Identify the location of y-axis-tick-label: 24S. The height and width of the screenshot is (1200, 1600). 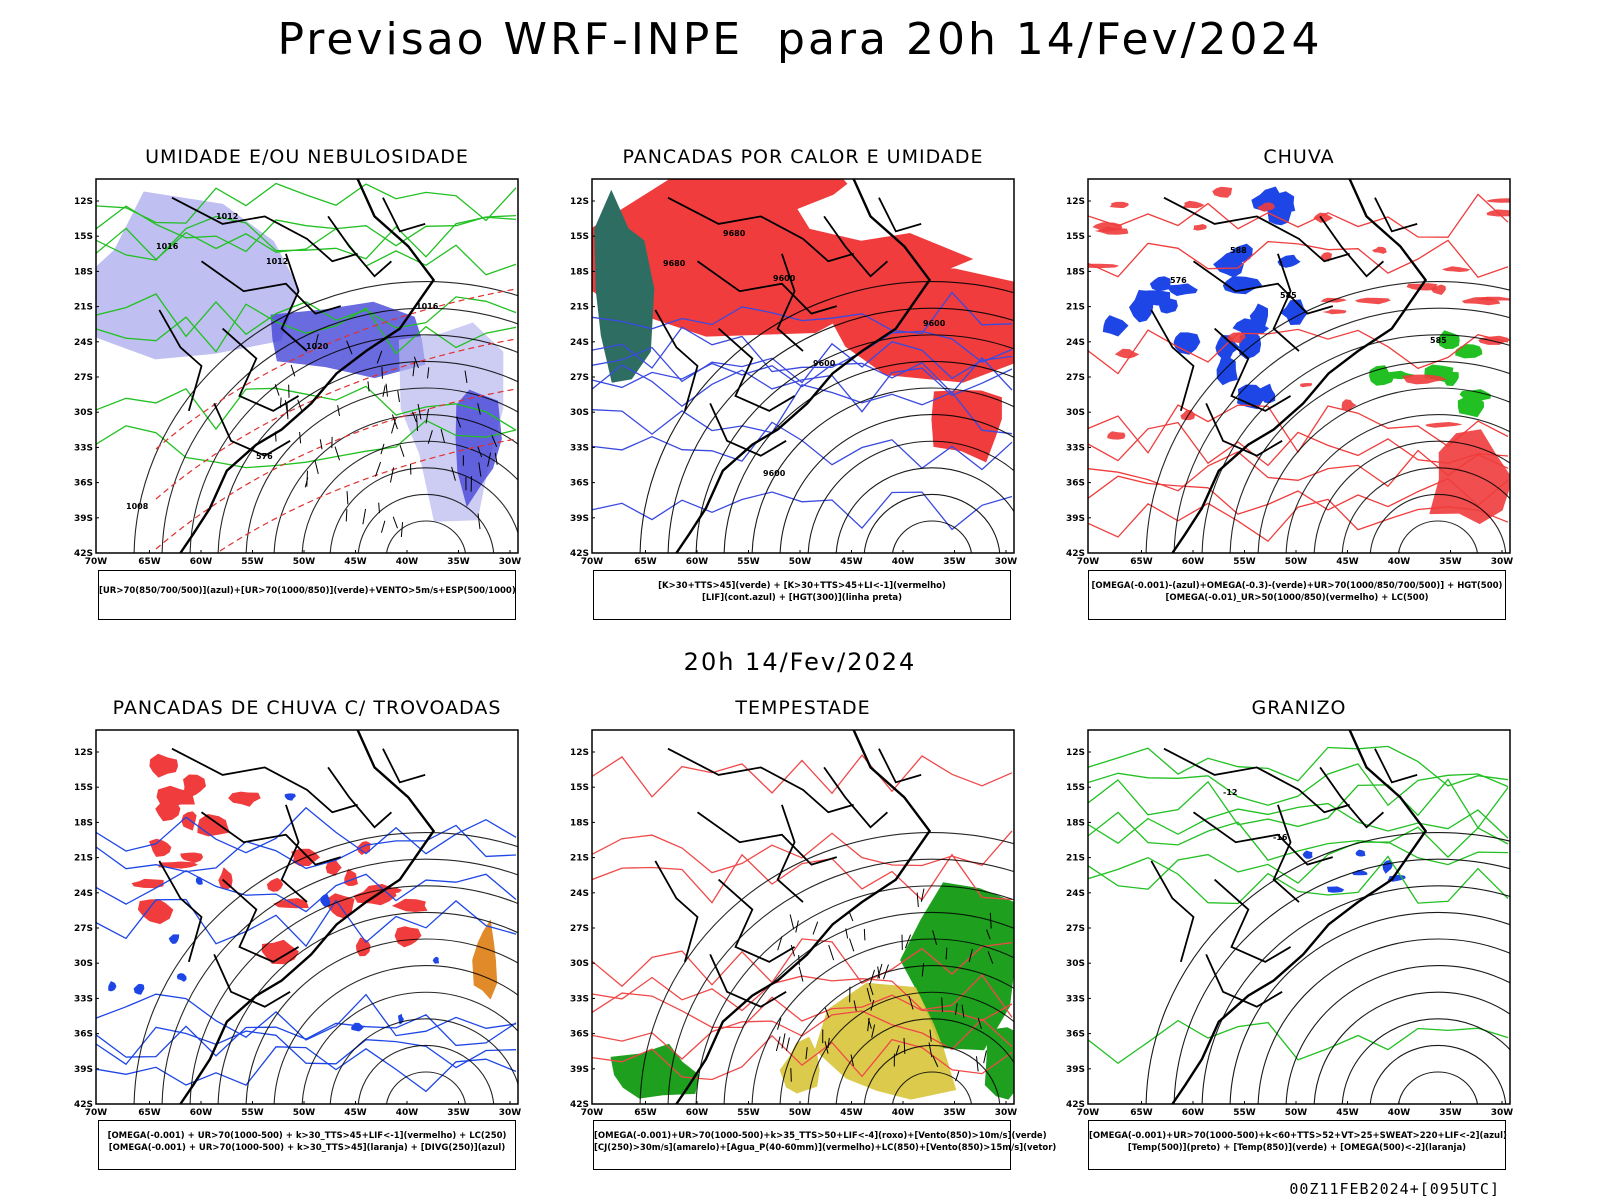
(1075, 343).